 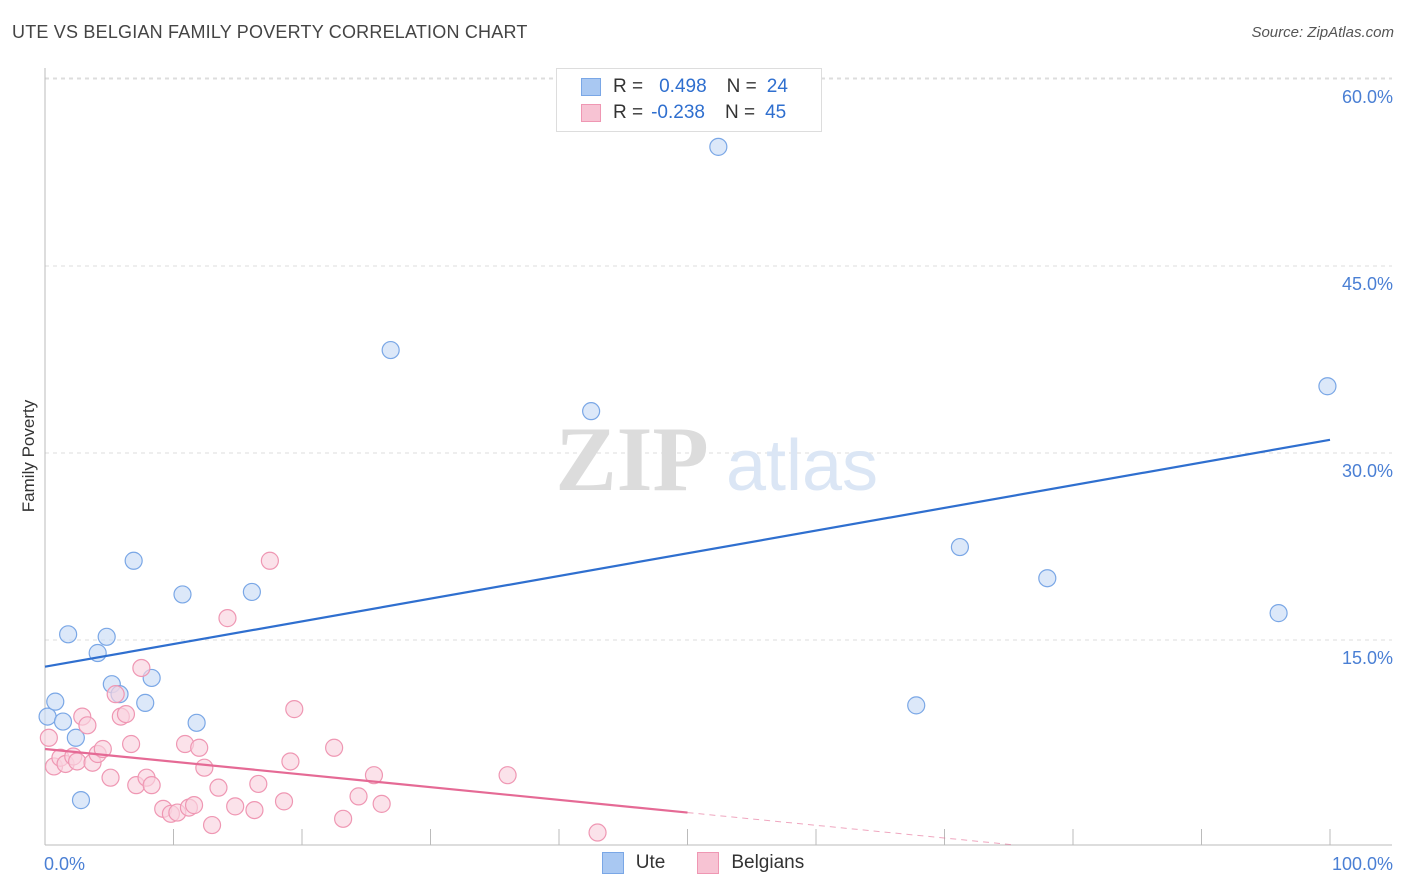 I want to click on legend-item-ute: Ute, so click(x=633, y=863).